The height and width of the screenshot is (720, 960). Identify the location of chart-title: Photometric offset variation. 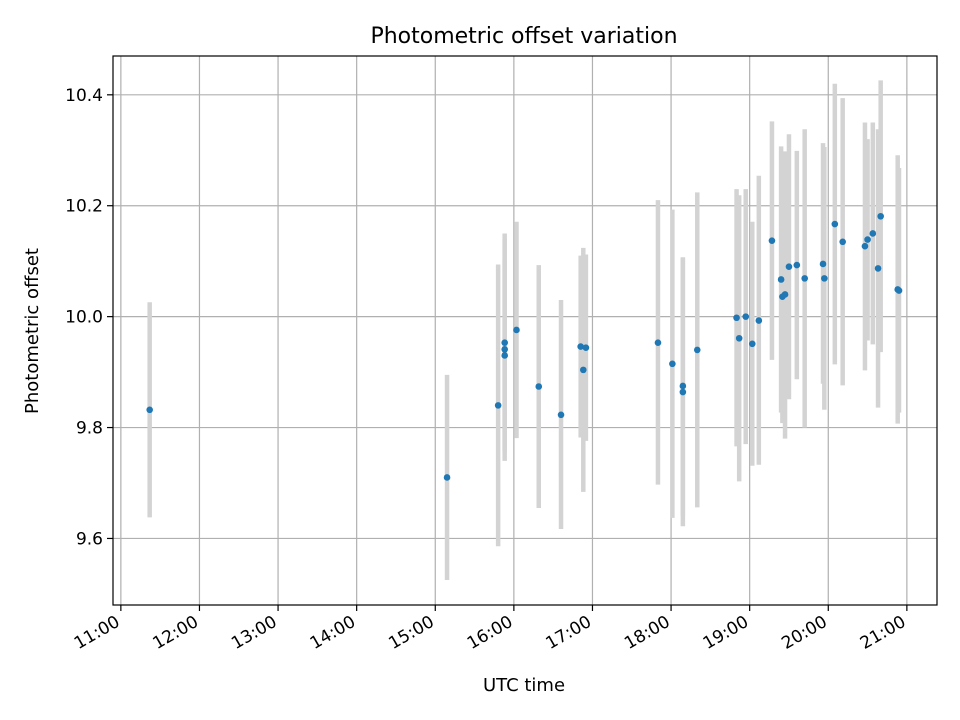
(523, 36).